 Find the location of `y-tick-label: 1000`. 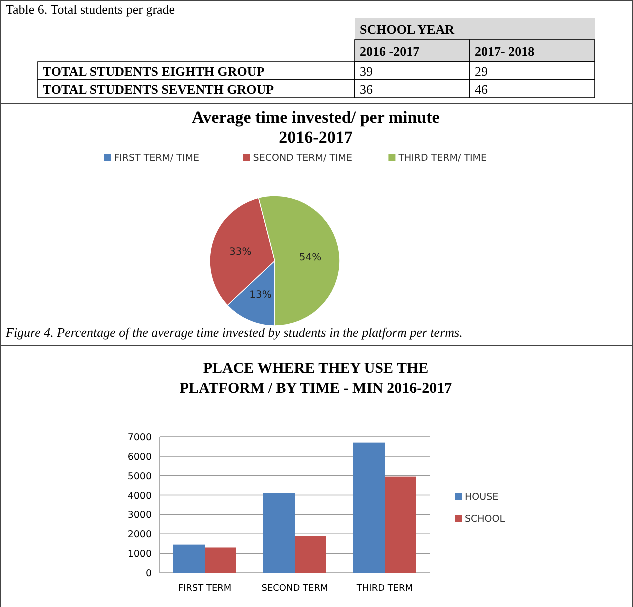

y-tick-label: 1000 is located at coordinates (140, 554).